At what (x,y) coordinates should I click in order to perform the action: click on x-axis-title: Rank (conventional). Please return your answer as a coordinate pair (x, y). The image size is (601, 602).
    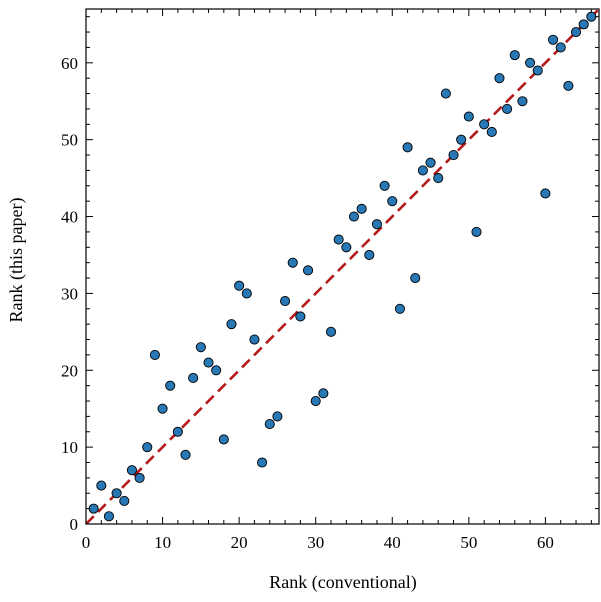
    Looking at the image, I should click on (342, 582).